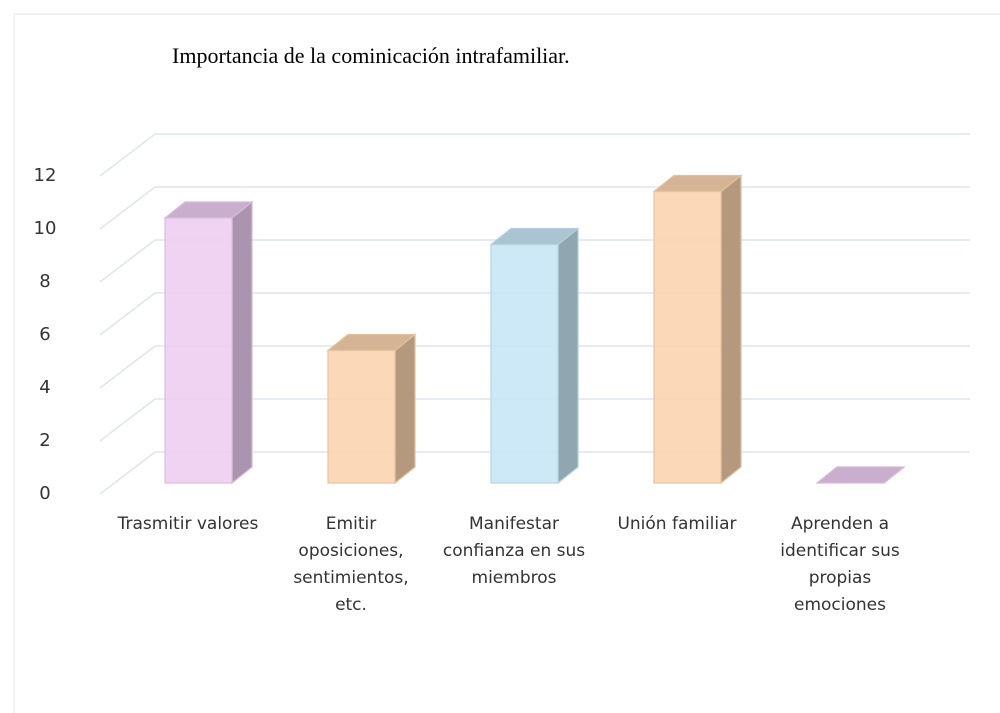 The width and height of the screenshot is (1000, 713). Describe the element at coordinates (45, 228) in the screenshot. I see `y-tick-label: 10` at that location.